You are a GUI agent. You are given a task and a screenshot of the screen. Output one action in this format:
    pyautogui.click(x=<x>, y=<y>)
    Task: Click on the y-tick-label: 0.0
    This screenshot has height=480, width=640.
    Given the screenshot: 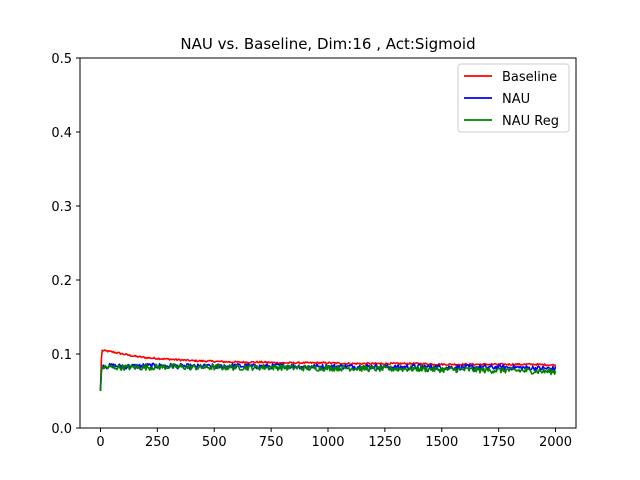 What is the action you would take?
    pyautogui.click(x=61, y=429)
    